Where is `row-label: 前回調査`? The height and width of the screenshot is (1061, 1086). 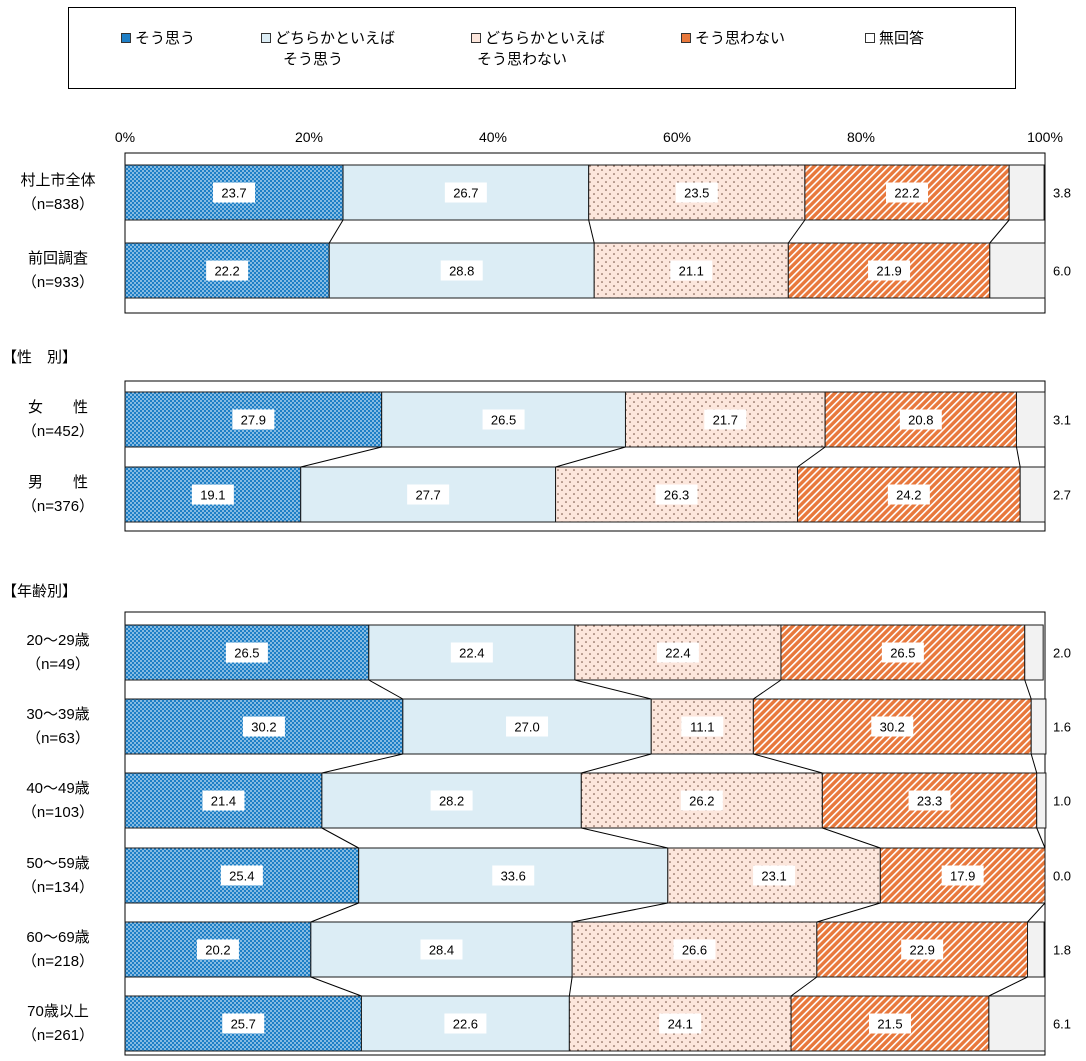
row-label: 前回調査 is located at coordinates (58, 258).